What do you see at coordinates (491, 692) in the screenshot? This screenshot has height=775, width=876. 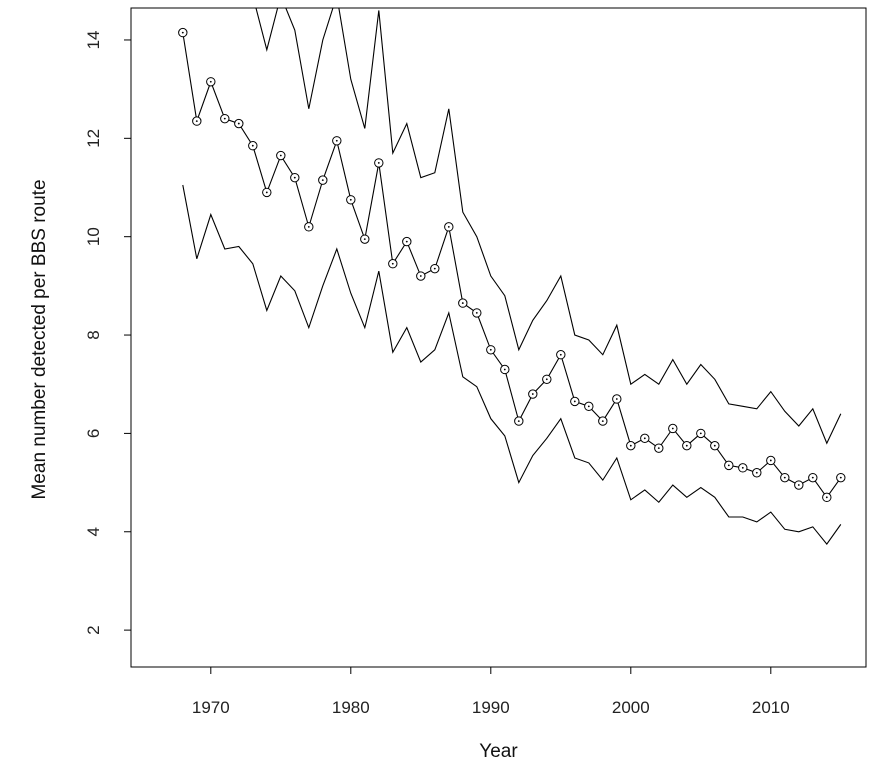 I see `x-axis: 1970 1980 1990 2000 2010` at bounding box center [491, 692].